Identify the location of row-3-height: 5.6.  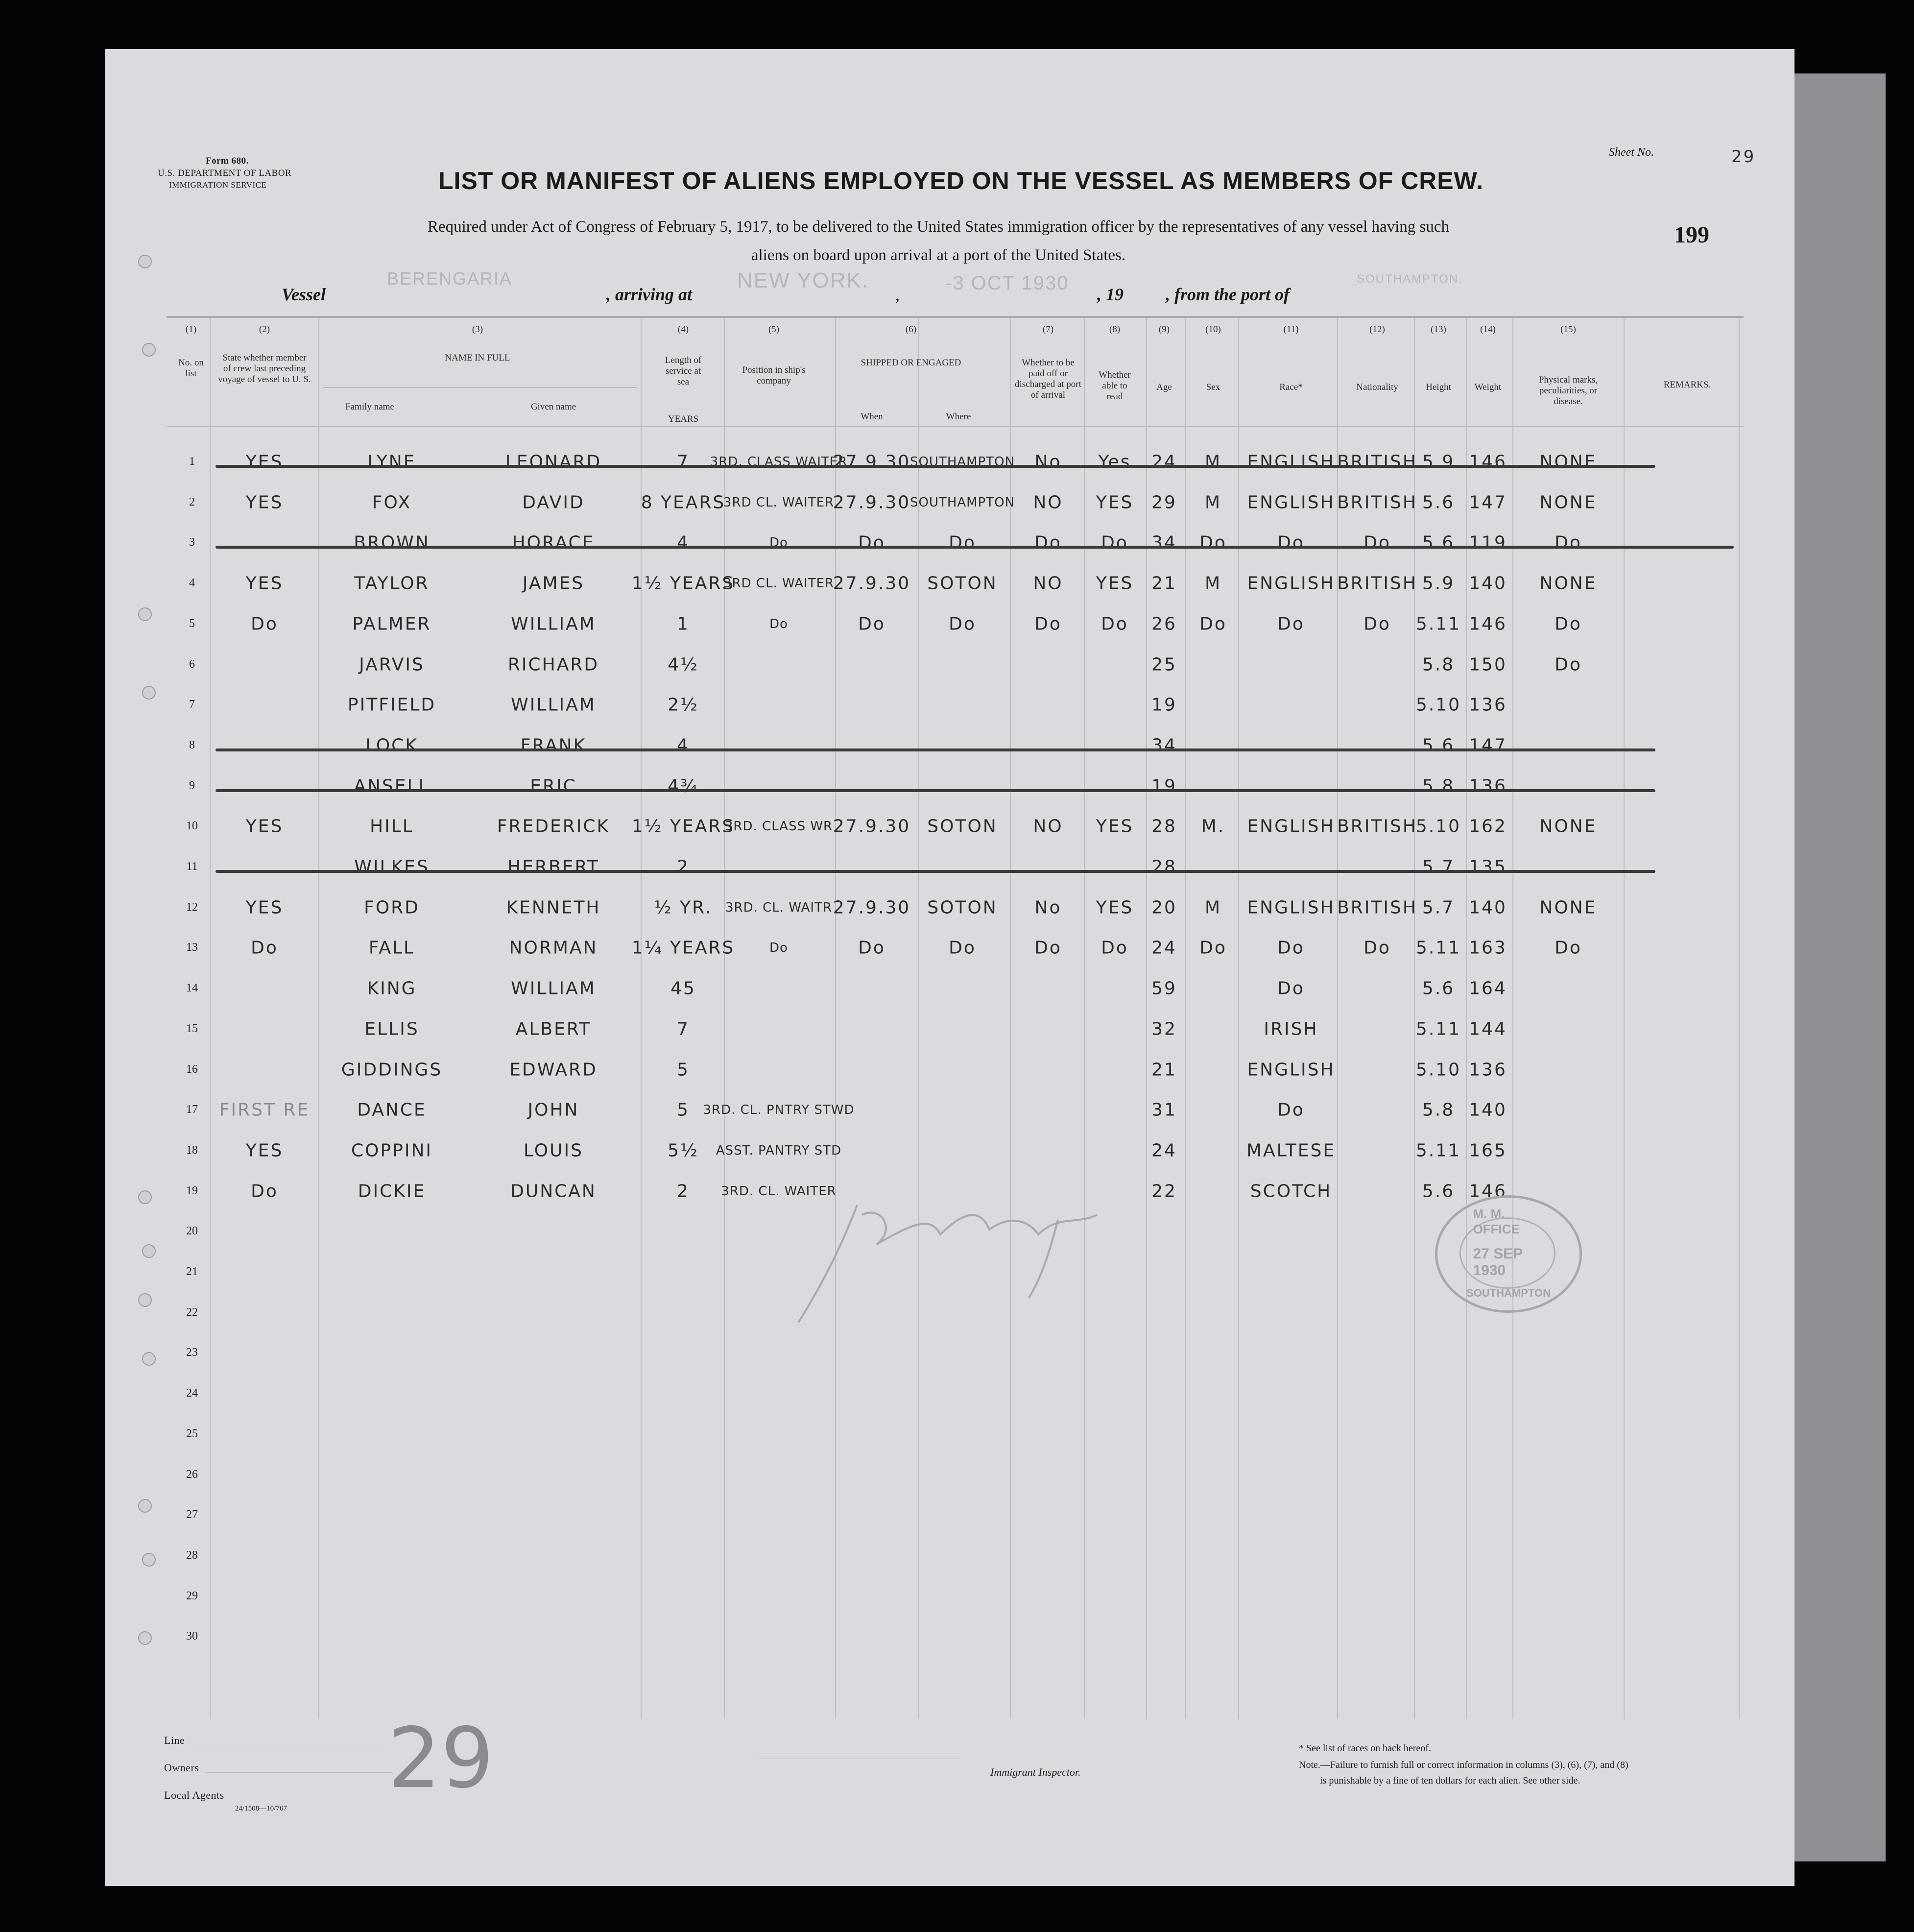
(1439, 542).